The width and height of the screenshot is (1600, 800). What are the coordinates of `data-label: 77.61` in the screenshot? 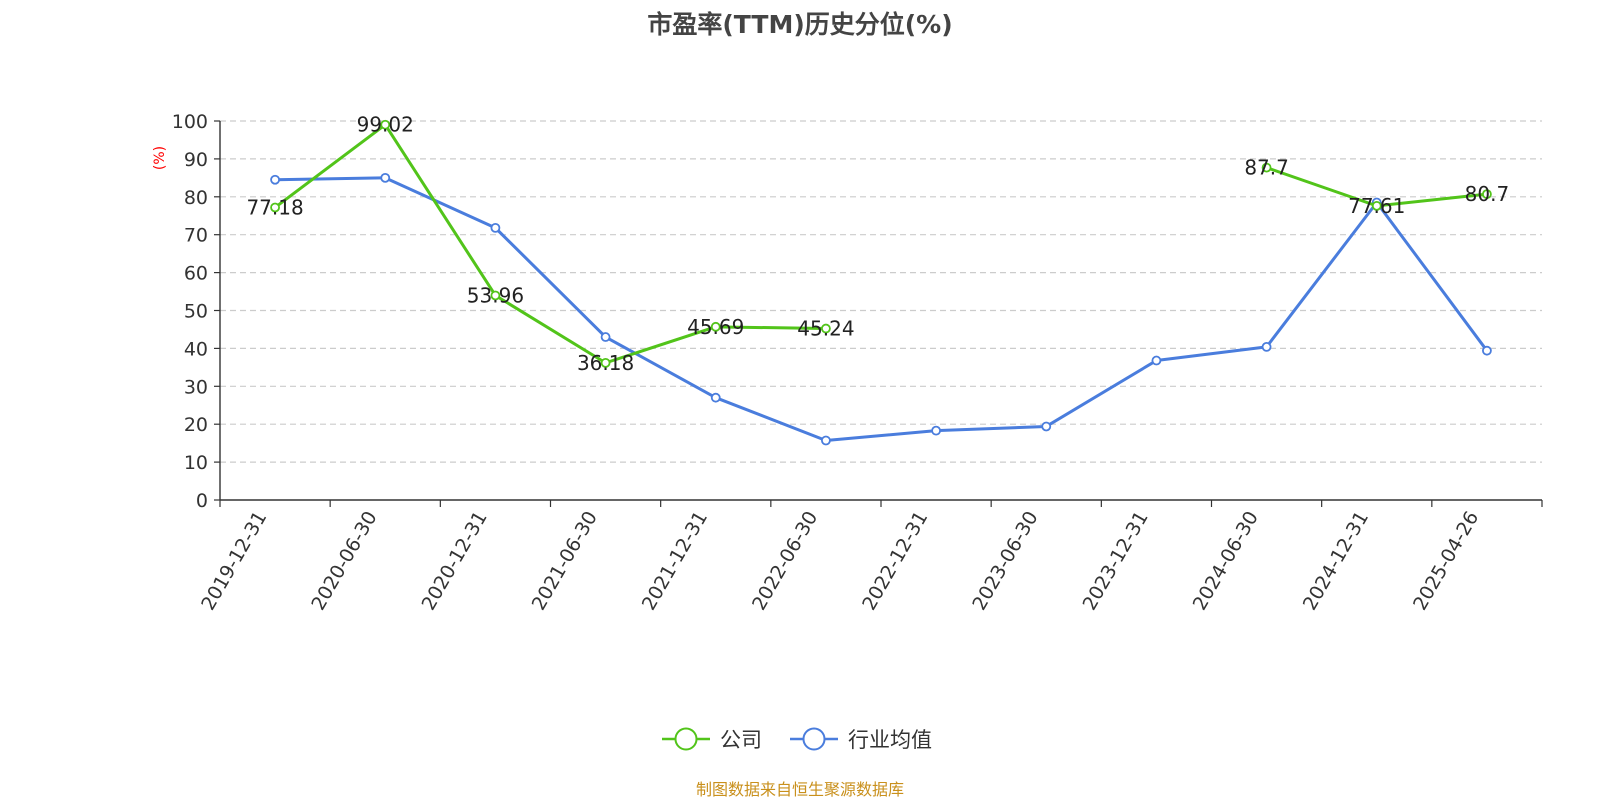 It's located at (1376, 206).